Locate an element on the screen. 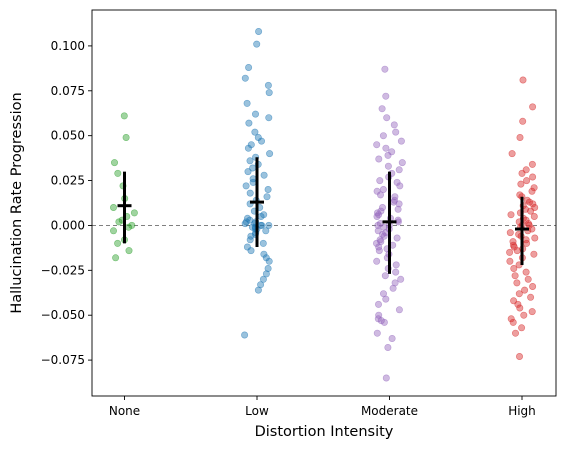  y-tick-label: −0.075 is located at coordinates (63, 360).